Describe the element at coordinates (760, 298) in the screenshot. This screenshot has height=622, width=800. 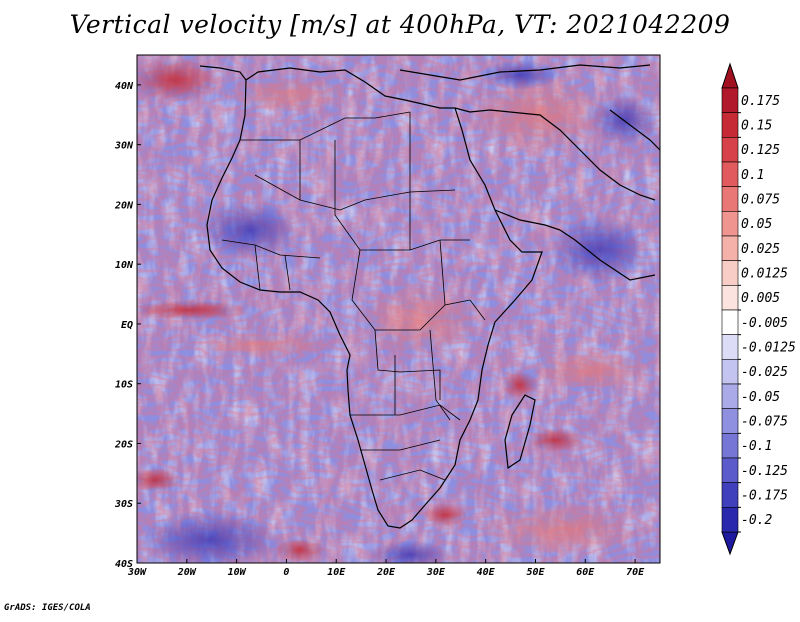
I see `colorbar-label: 0.005` at that location.